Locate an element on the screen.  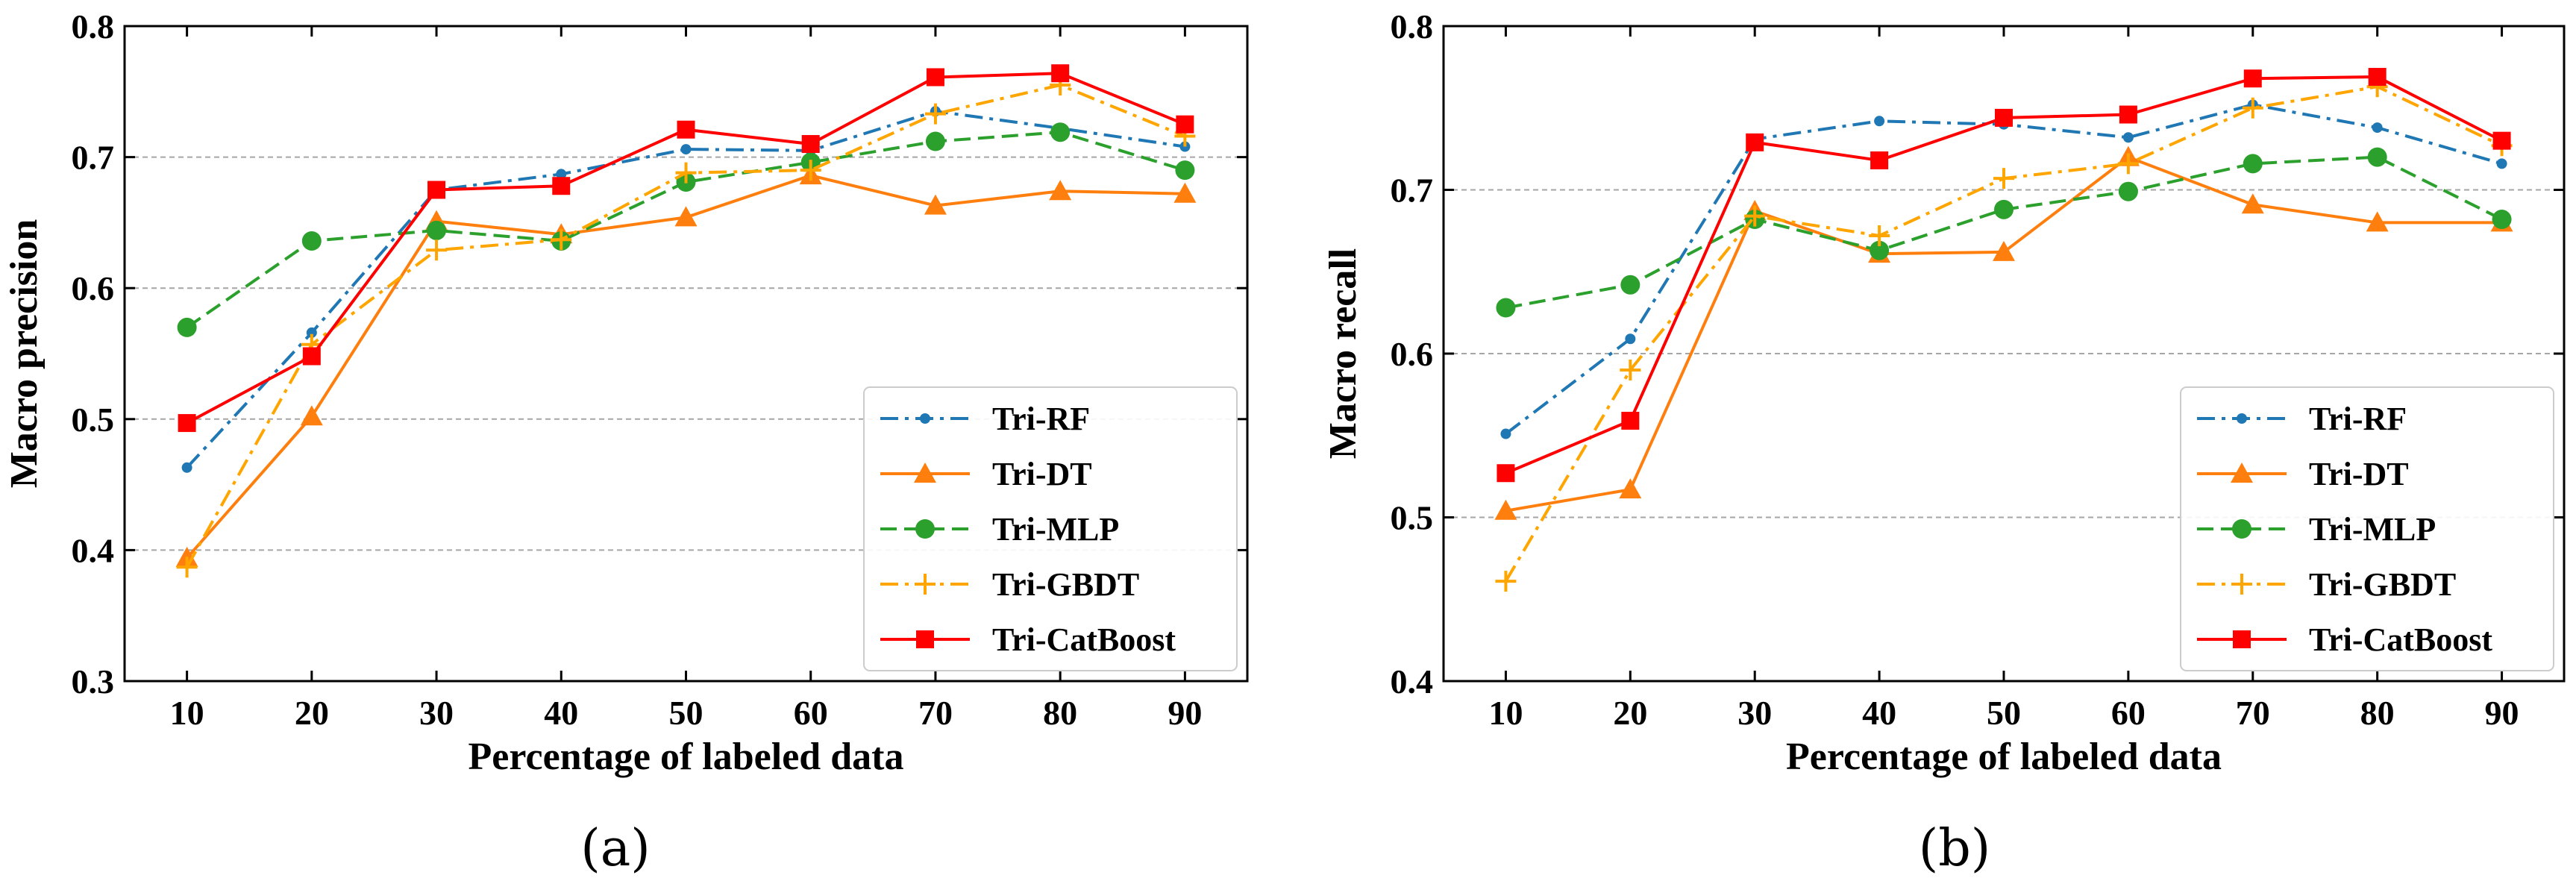
panel-a-legend-label: Tri-RF is located at coordinates (1041, 419).